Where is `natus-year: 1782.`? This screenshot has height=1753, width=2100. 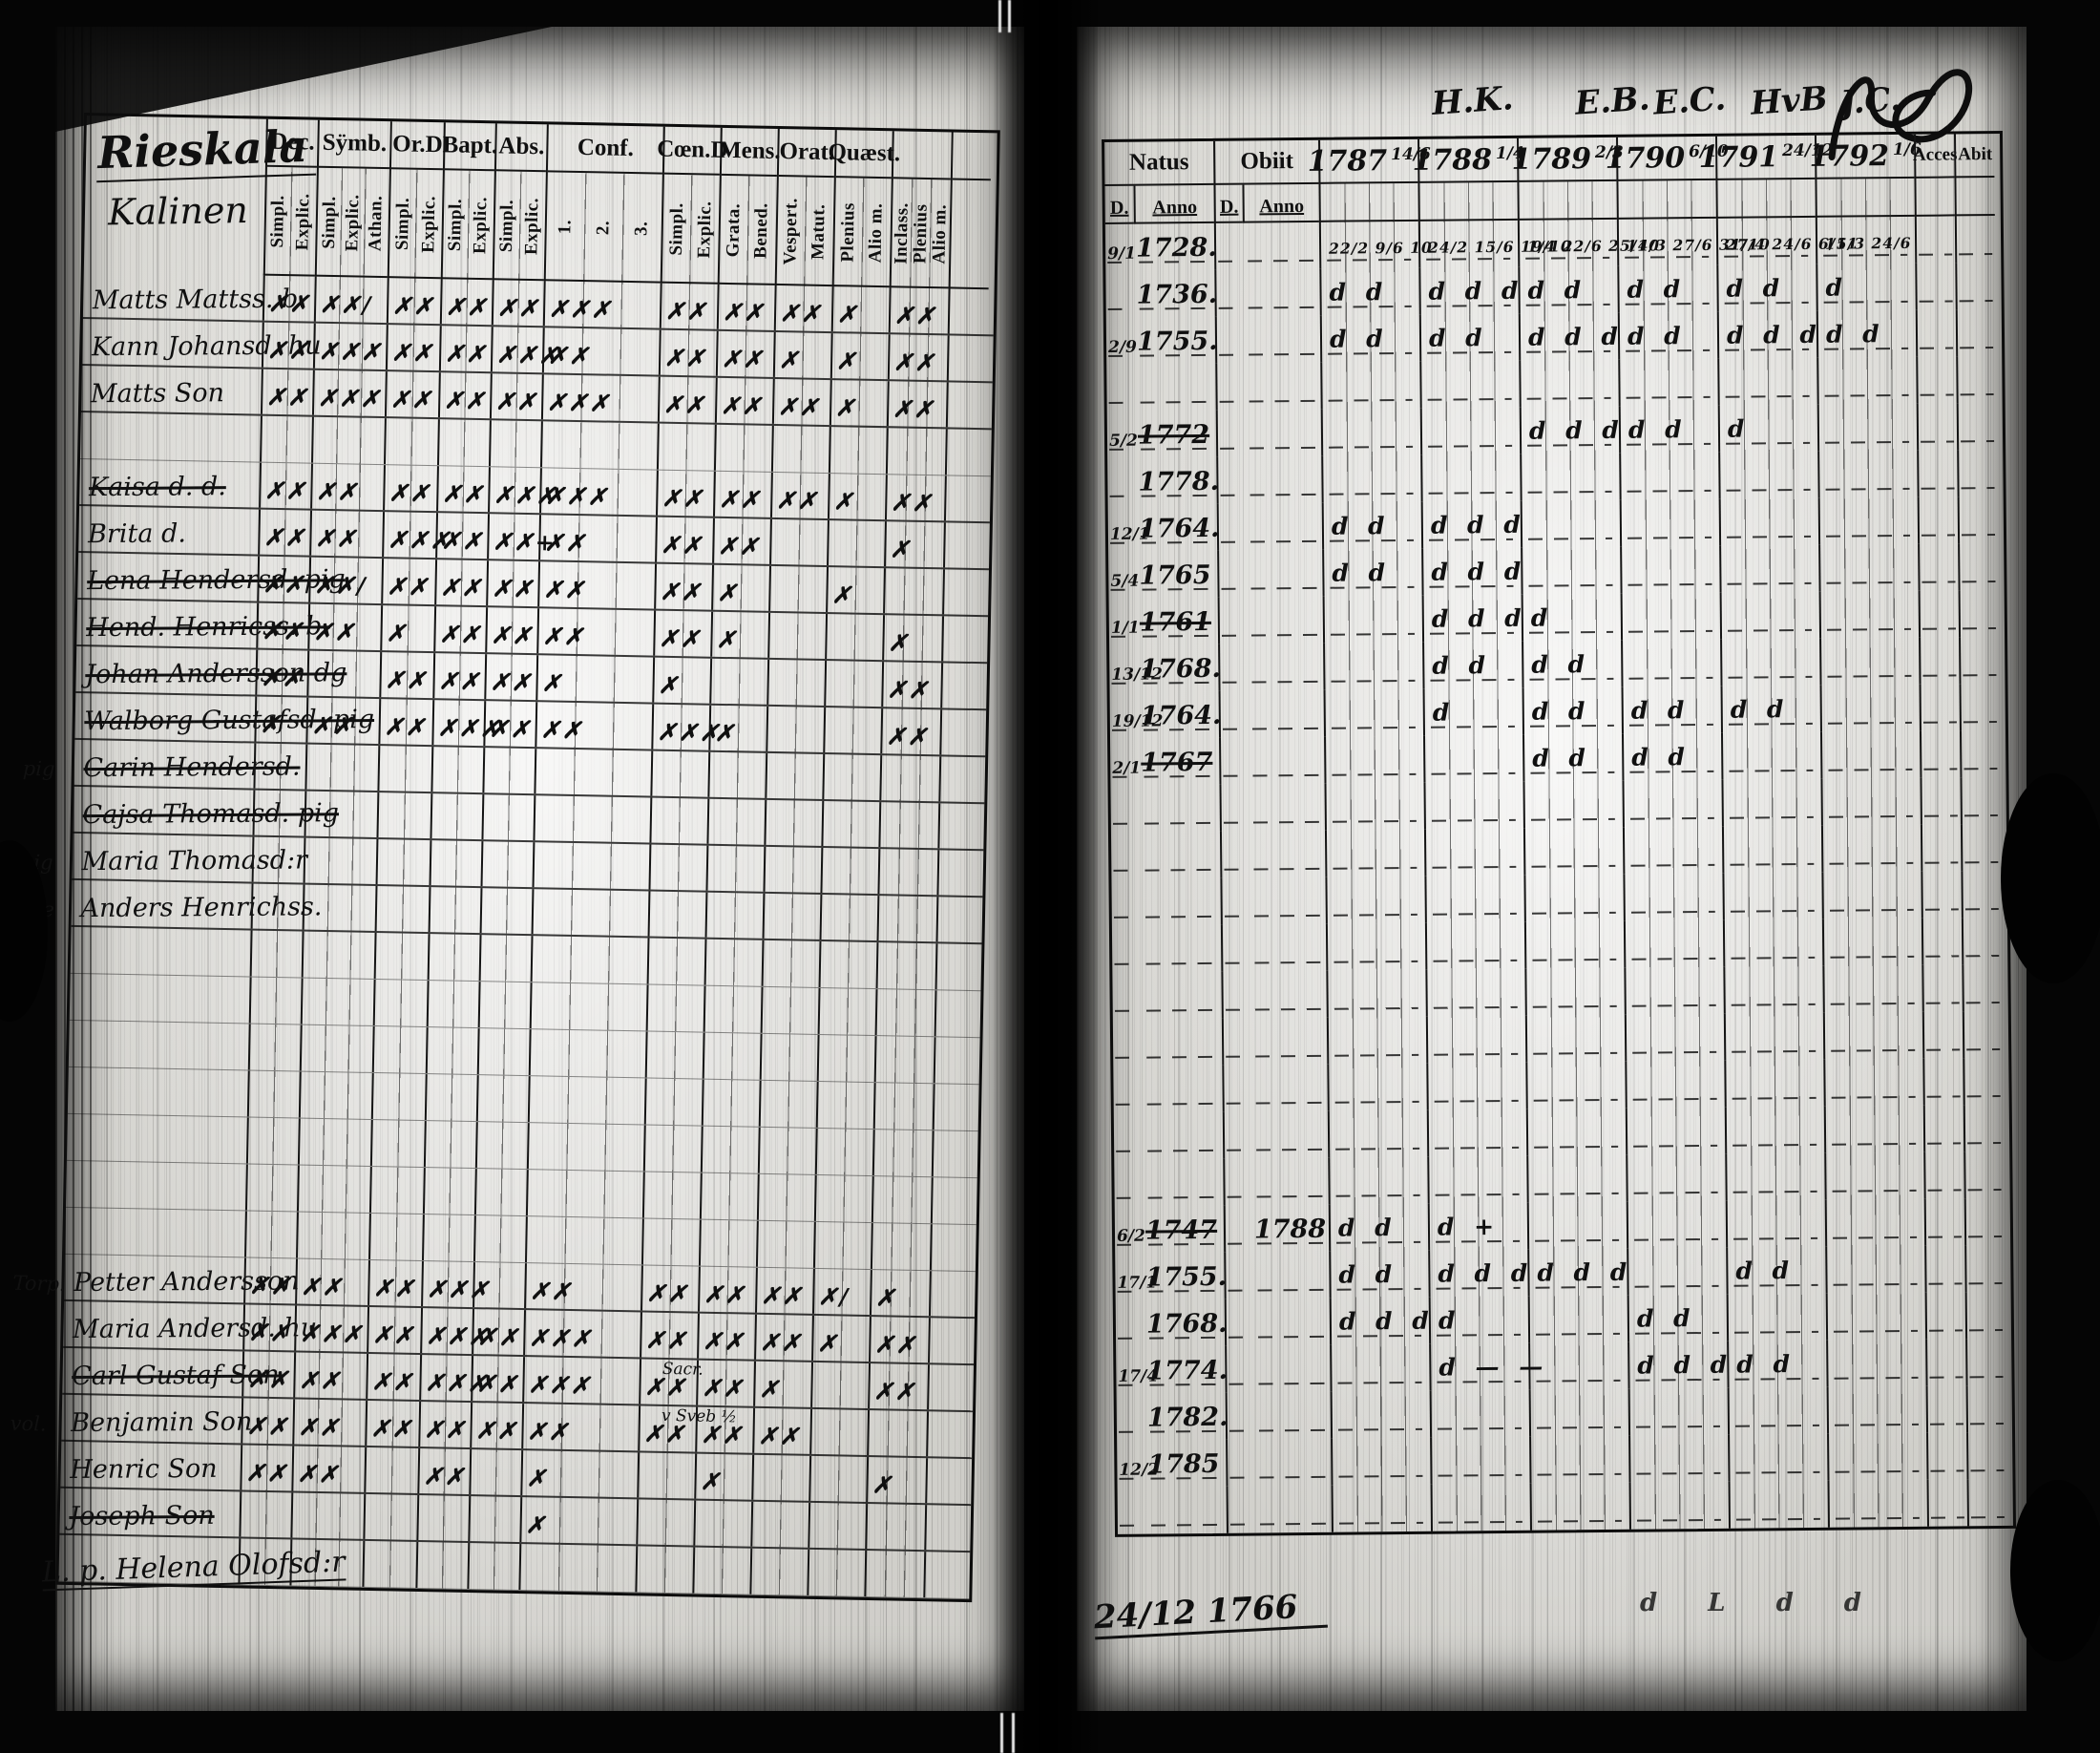 natus-year: 1782. is located at coordinates (1187, 1417).